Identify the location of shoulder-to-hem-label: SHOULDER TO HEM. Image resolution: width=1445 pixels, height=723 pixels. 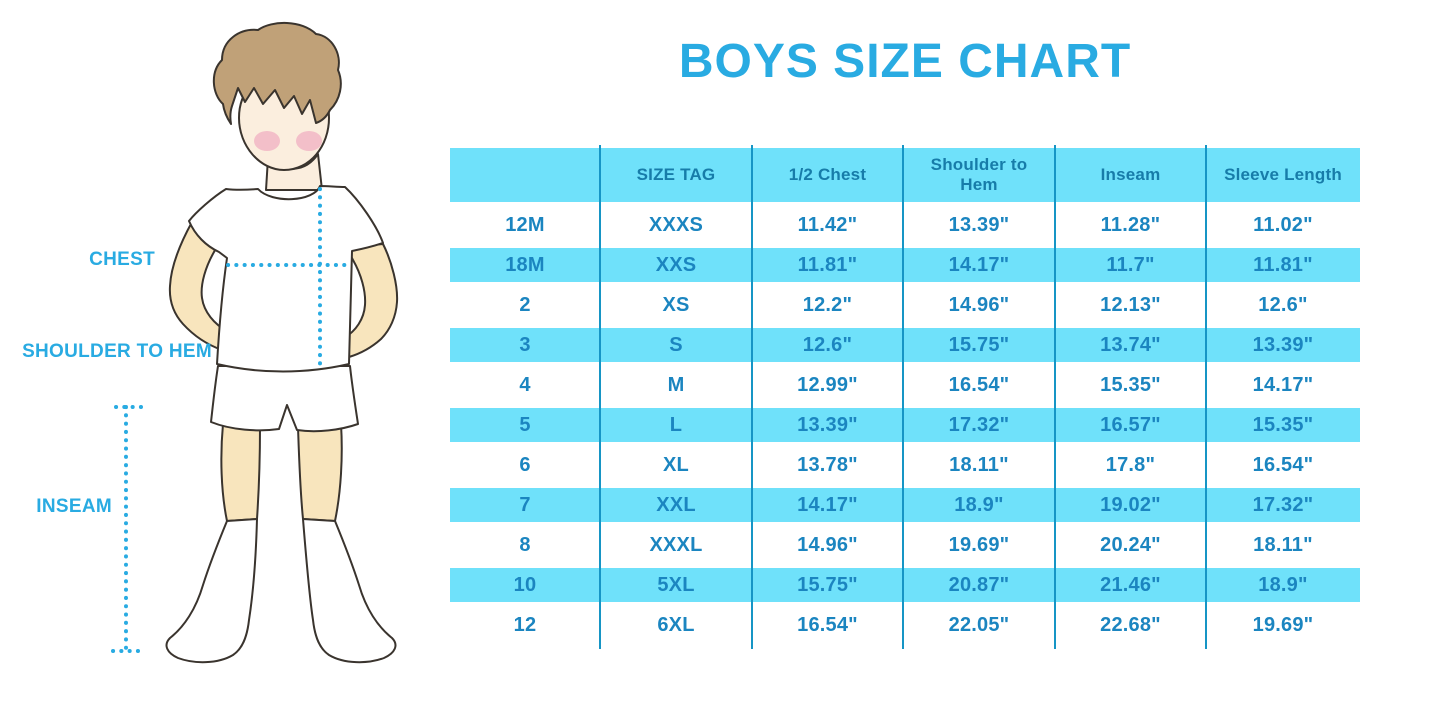
(117, 351).